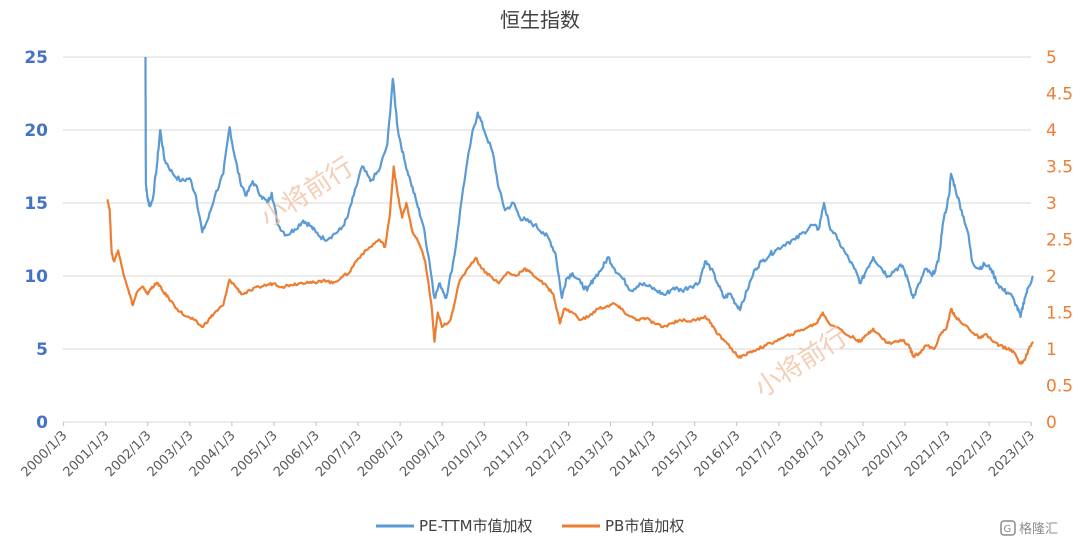  What do you see at coordinates (42, 350) in the screenshot?
I see `y-left-tick-label: 5` at bounding box center [42, 350].